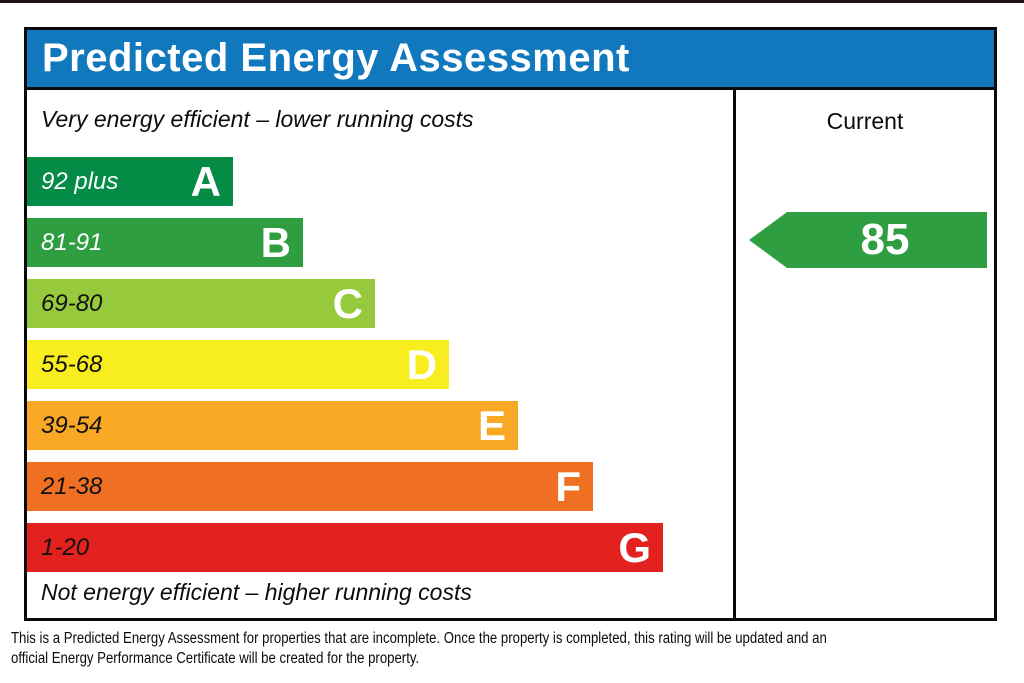 This screenshot has height=683, width=1024. I want to click on band-range-label: 81-91, so click(72, 242).